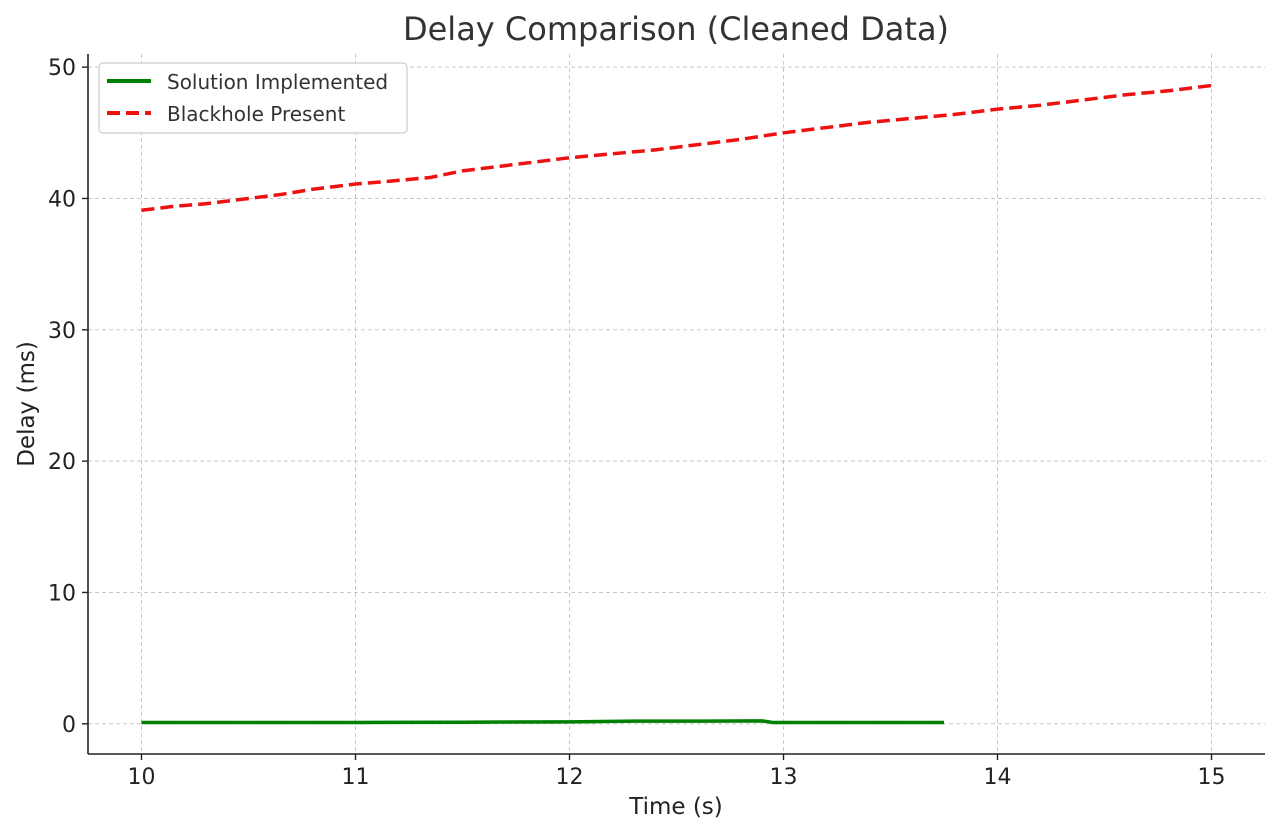 The image size is (1280, 835). What do you see at coordinates (676, 148) in the screenshot?
I see `series-line-blackhole` at bounding box center [676, 148].